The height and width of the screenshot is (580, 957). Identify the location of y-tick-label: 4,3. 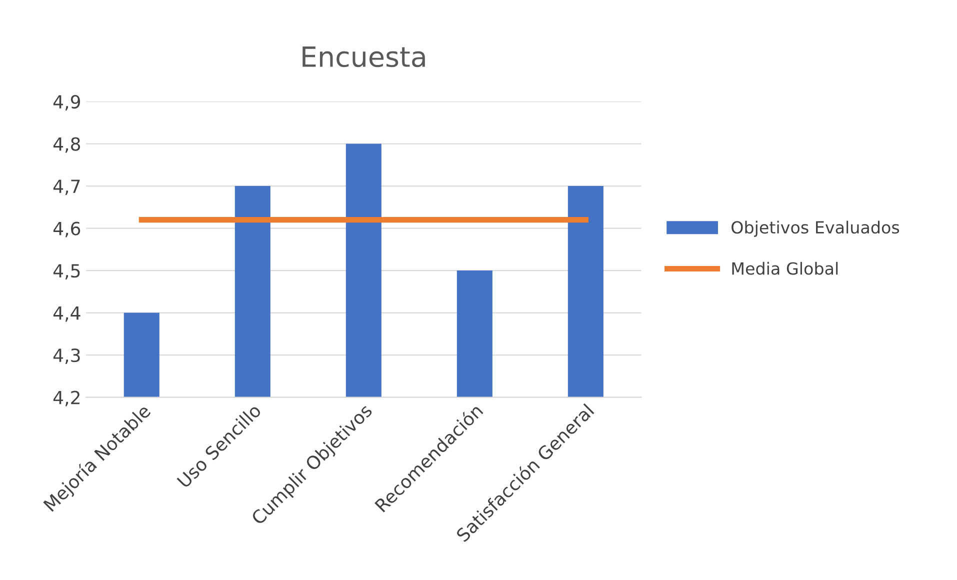
(66, 356).